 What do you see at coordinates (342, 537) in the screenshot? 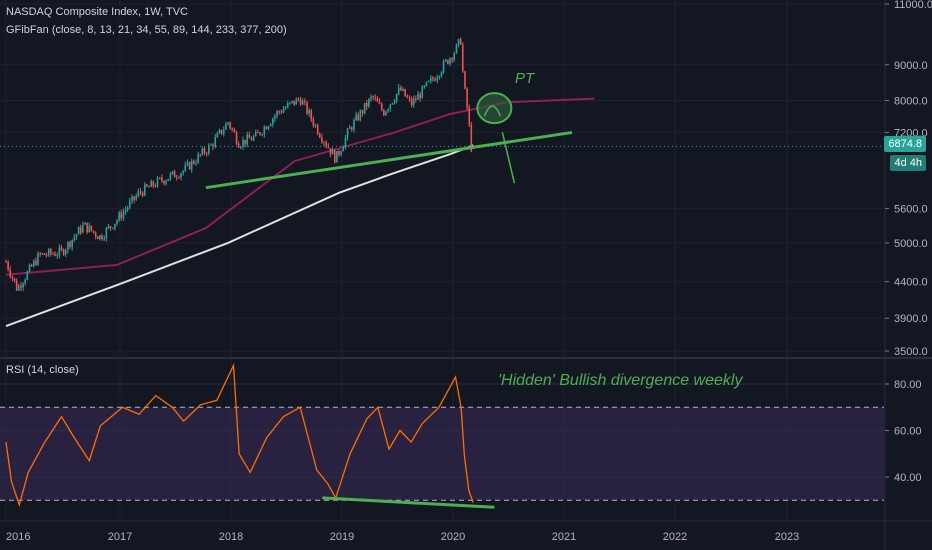
I see `x-tick-label: 2019` at bounding box center [342, 537].